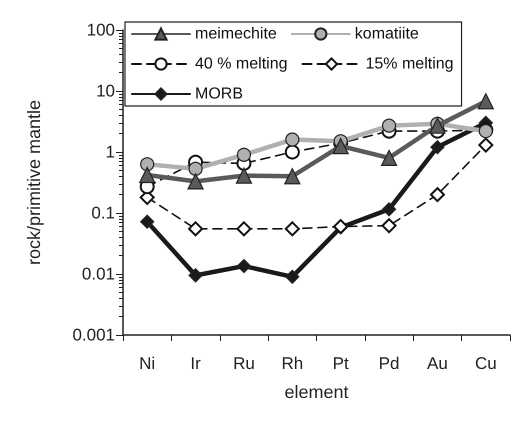 Image resolution: width=524 pixels, height=422 pixels. I want to click on x-tick-label: Pt, so click(340, 363).